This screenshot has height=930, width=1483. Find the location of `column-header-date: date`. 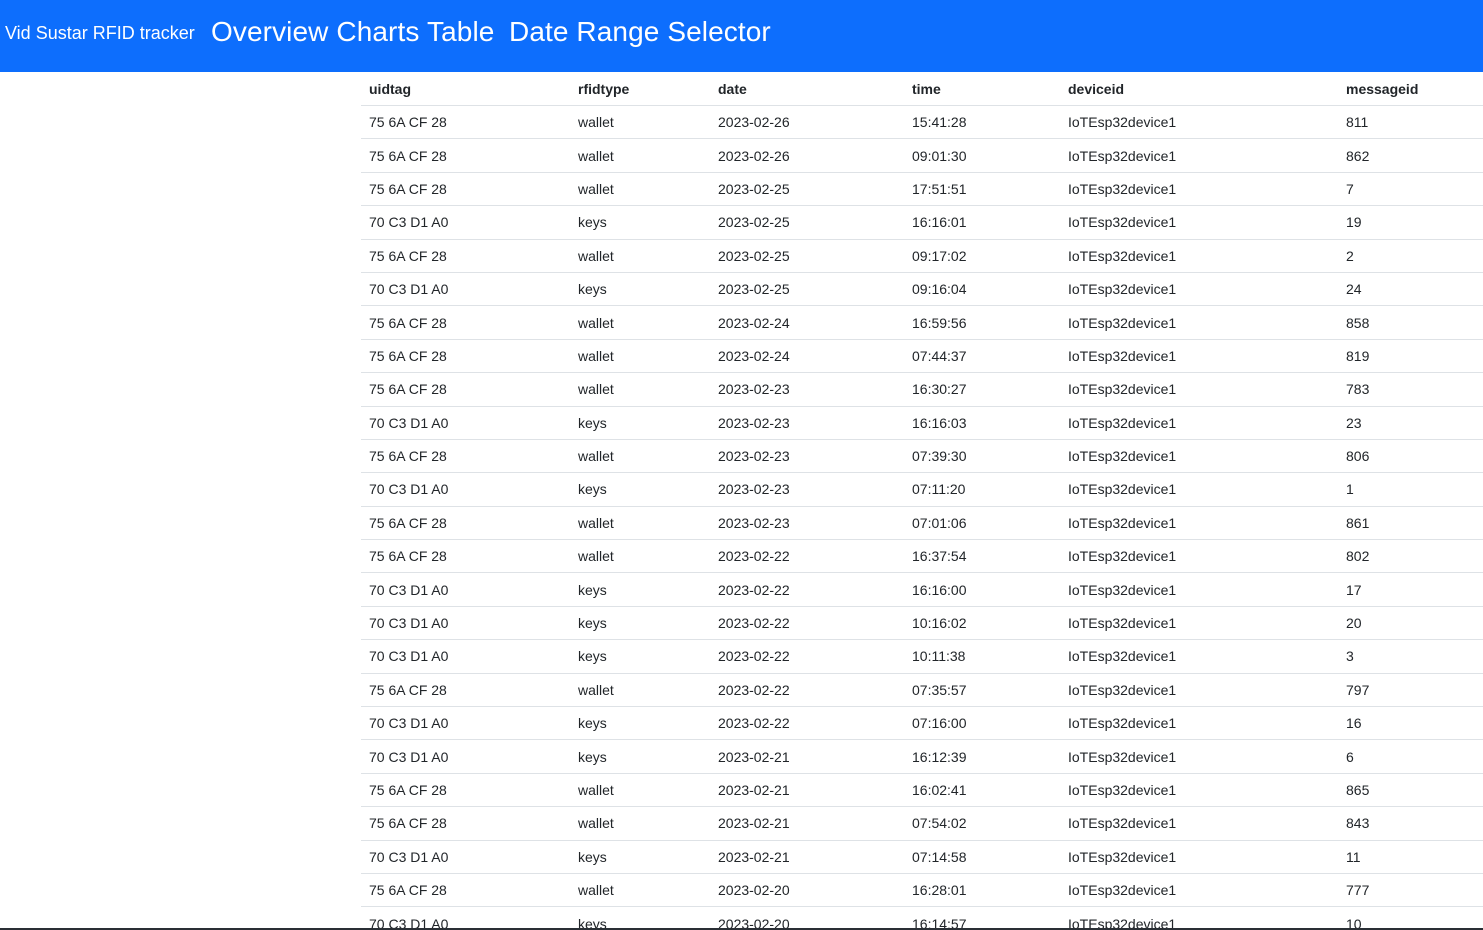

column-header-date: date is located at coordinates (807, 89).